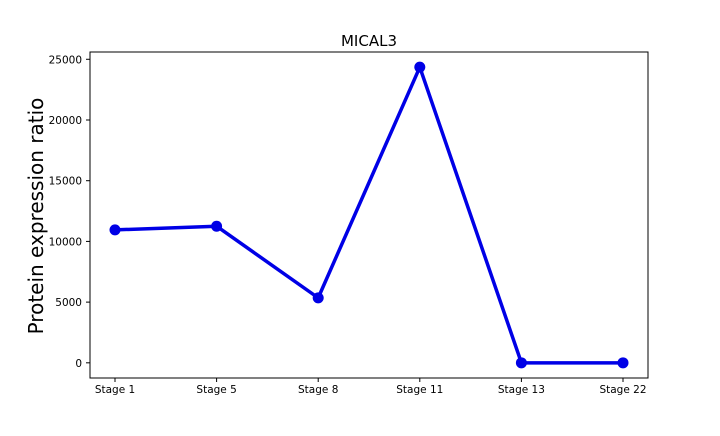  I want to click on y-tick-label: 5000, so click(68, 303).